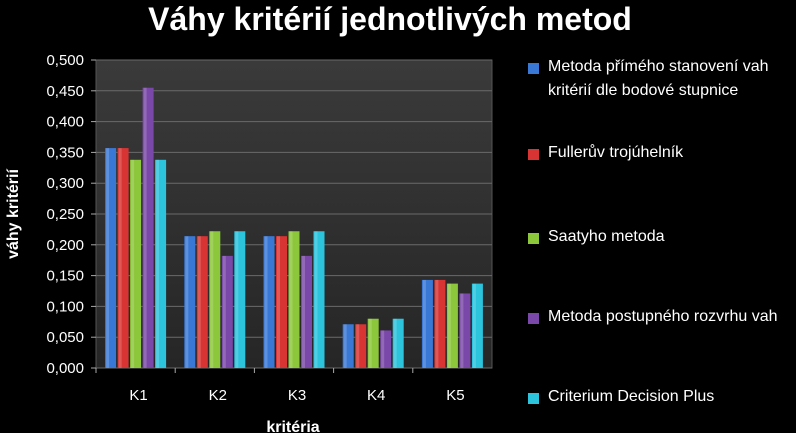  Describe the element at coordinates (280, 386) in the screenshot. I see `x-axis-ticks: K1 K2 K3 K4 K5` at that location.